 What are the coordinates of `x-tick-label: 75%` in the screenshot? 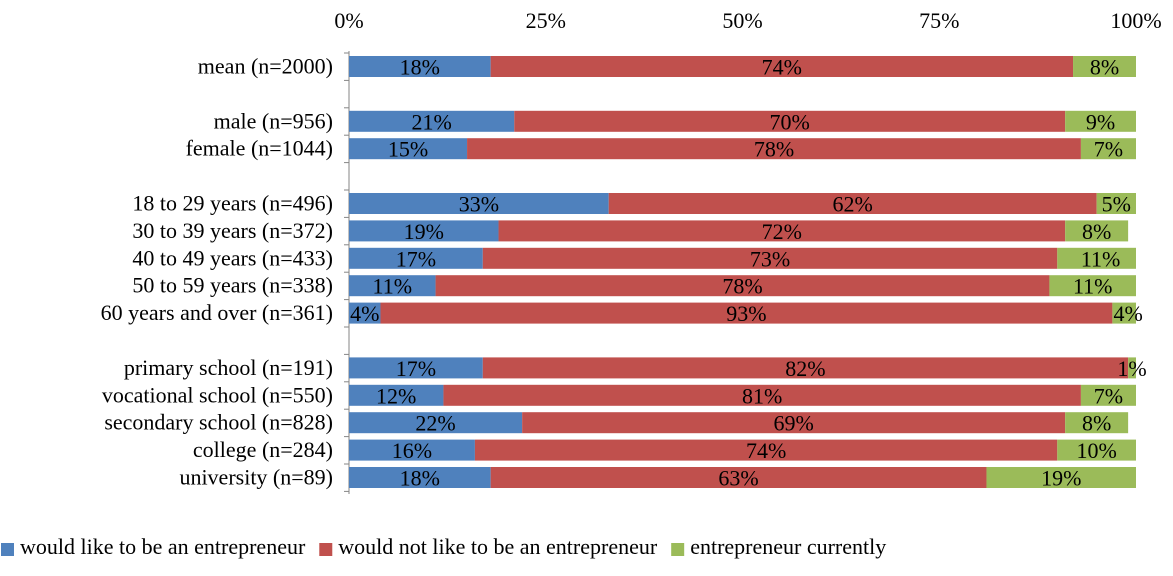 It's located at (939, 20).